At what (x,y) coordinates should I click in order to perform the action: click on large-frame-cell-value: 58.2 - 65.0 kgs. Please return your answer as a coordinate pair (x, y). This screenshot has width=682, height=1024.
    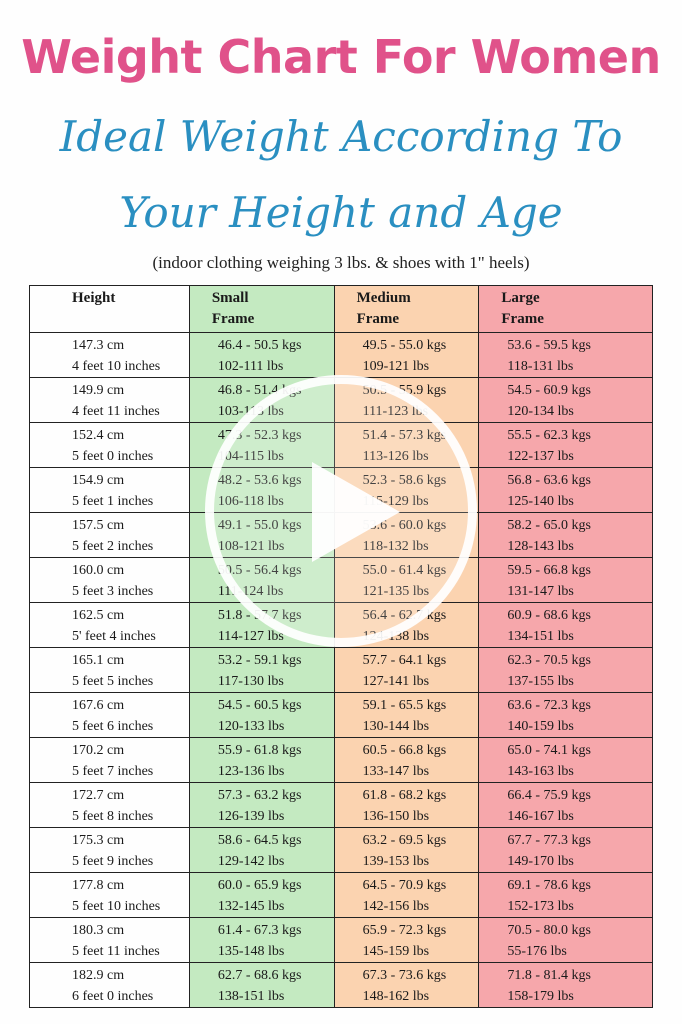
    Looking at the image, I should click on (549, 525).